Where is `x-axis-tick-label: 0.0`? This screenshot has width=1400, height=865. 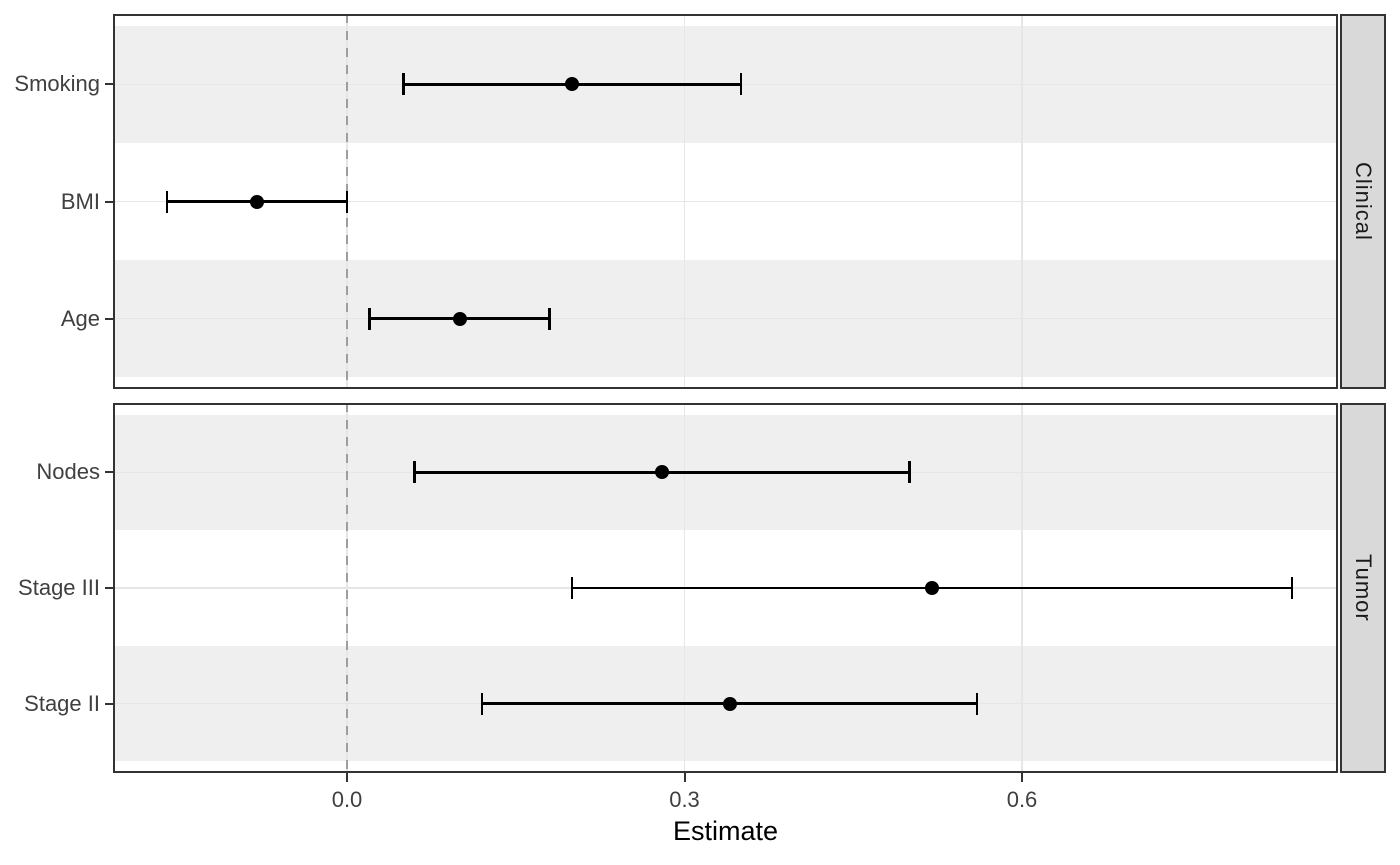 x-axis-tick-label: 0.0 is located at coordinates (347, 799).